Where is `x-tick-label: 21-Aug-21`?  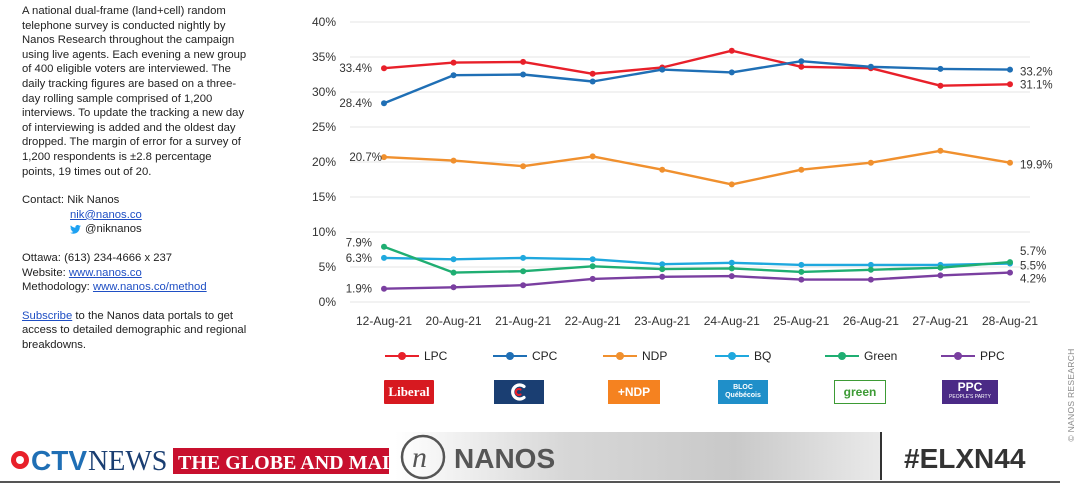
x-tick-label: 21-Aug-21 is located at coordinates (523, 321).